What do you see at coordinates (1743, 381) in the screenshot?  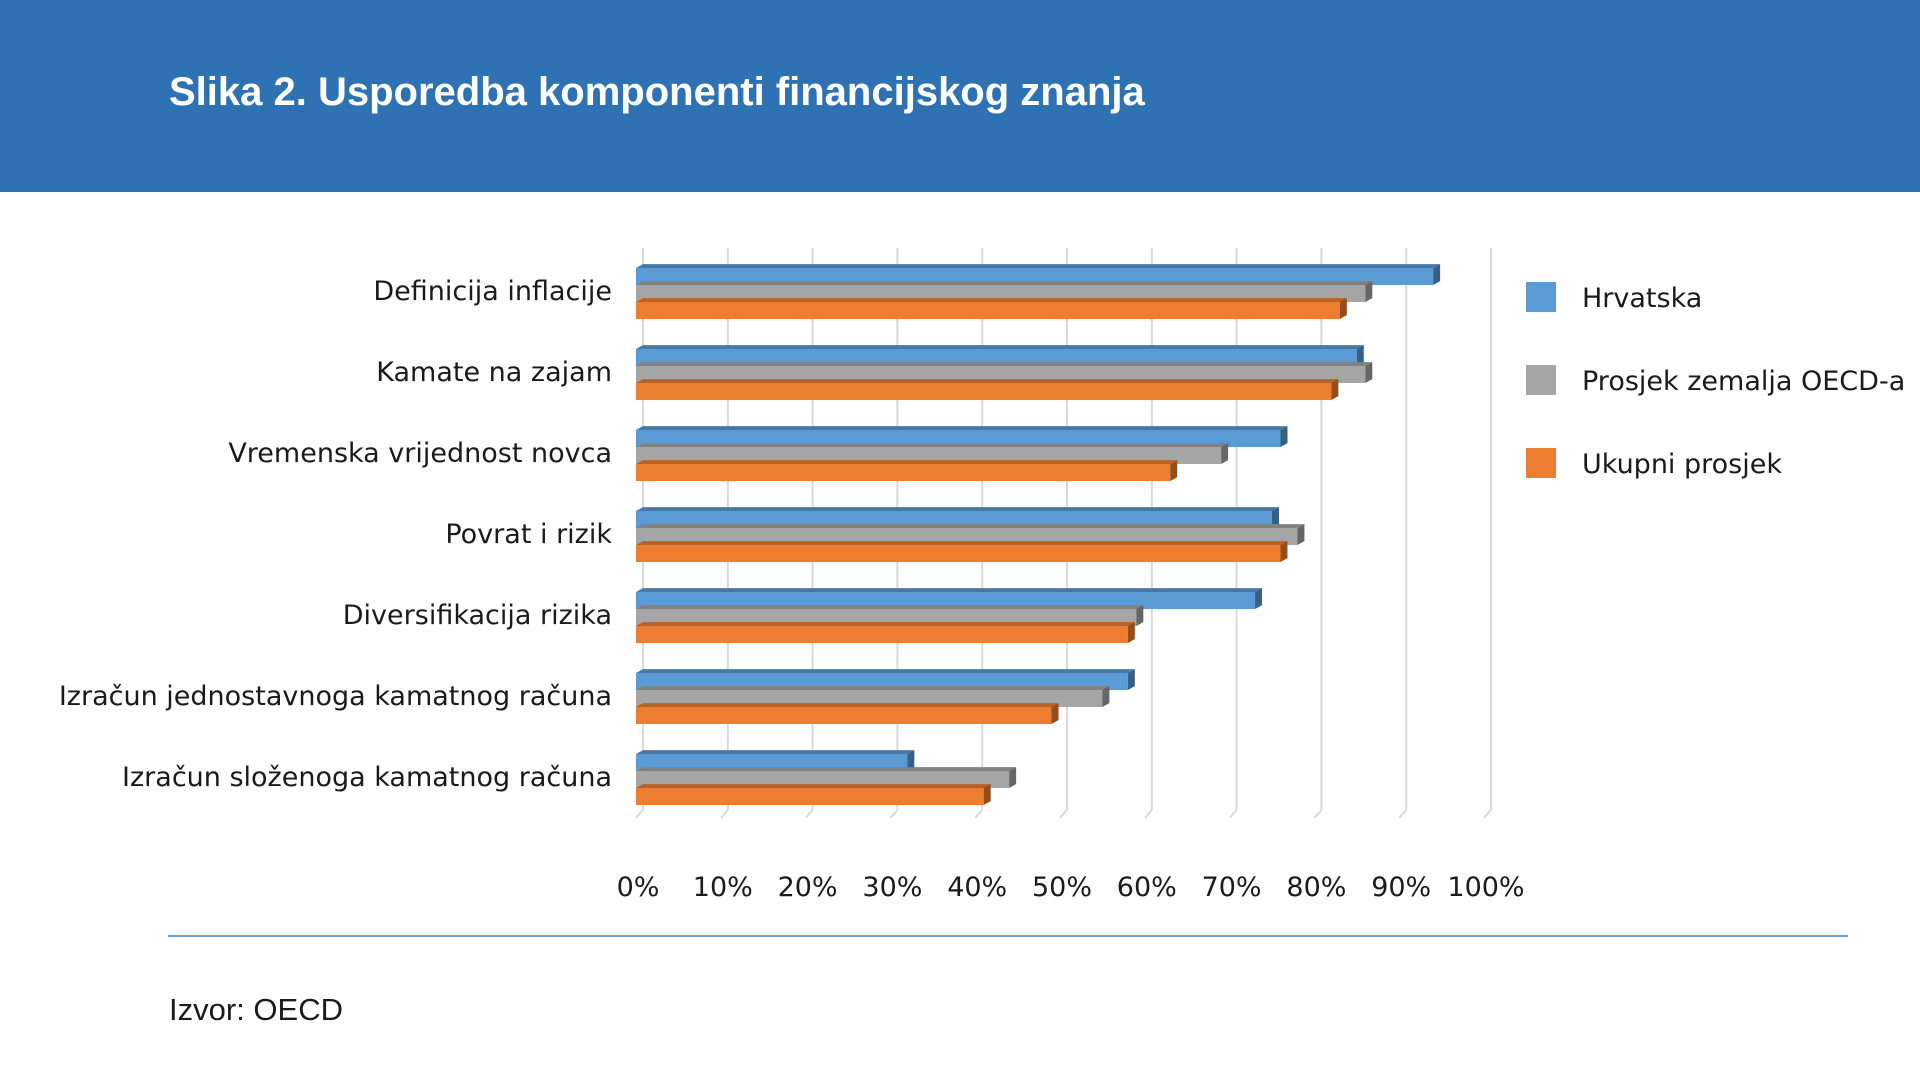 I see `legend-label: Prosjek zemalja OECD-a` at bounding box center [1743, 381].